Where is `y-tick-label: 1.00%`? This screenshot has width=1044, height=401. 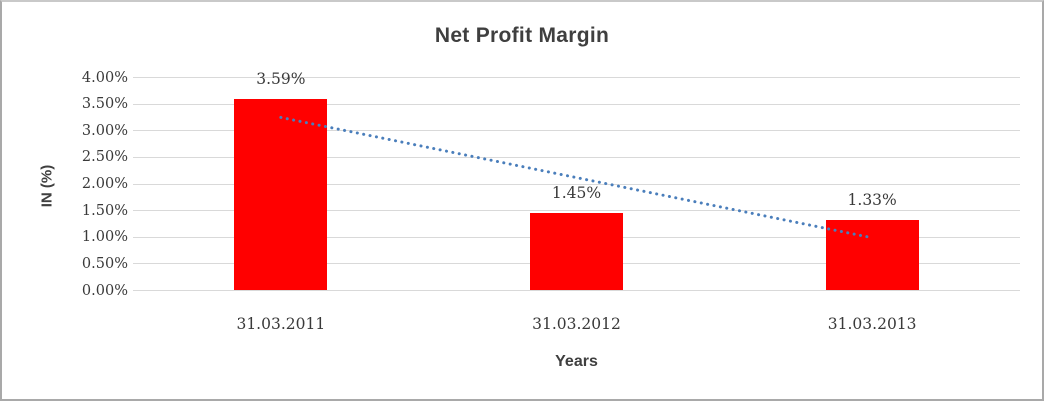
y-tick-label: 1.00% is located at coordinates (104, 237).